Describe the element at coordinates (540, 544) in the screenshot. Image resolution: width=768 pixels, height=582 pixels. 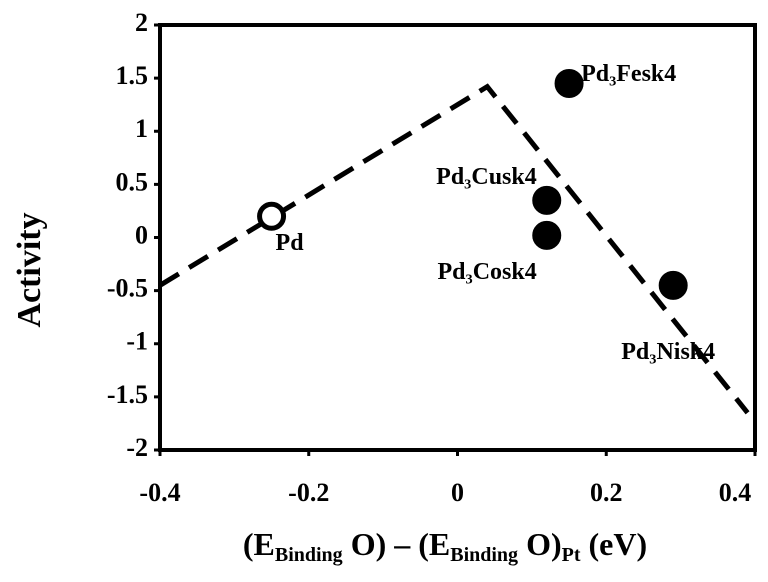
I see `x-label-part: O)` at that location.